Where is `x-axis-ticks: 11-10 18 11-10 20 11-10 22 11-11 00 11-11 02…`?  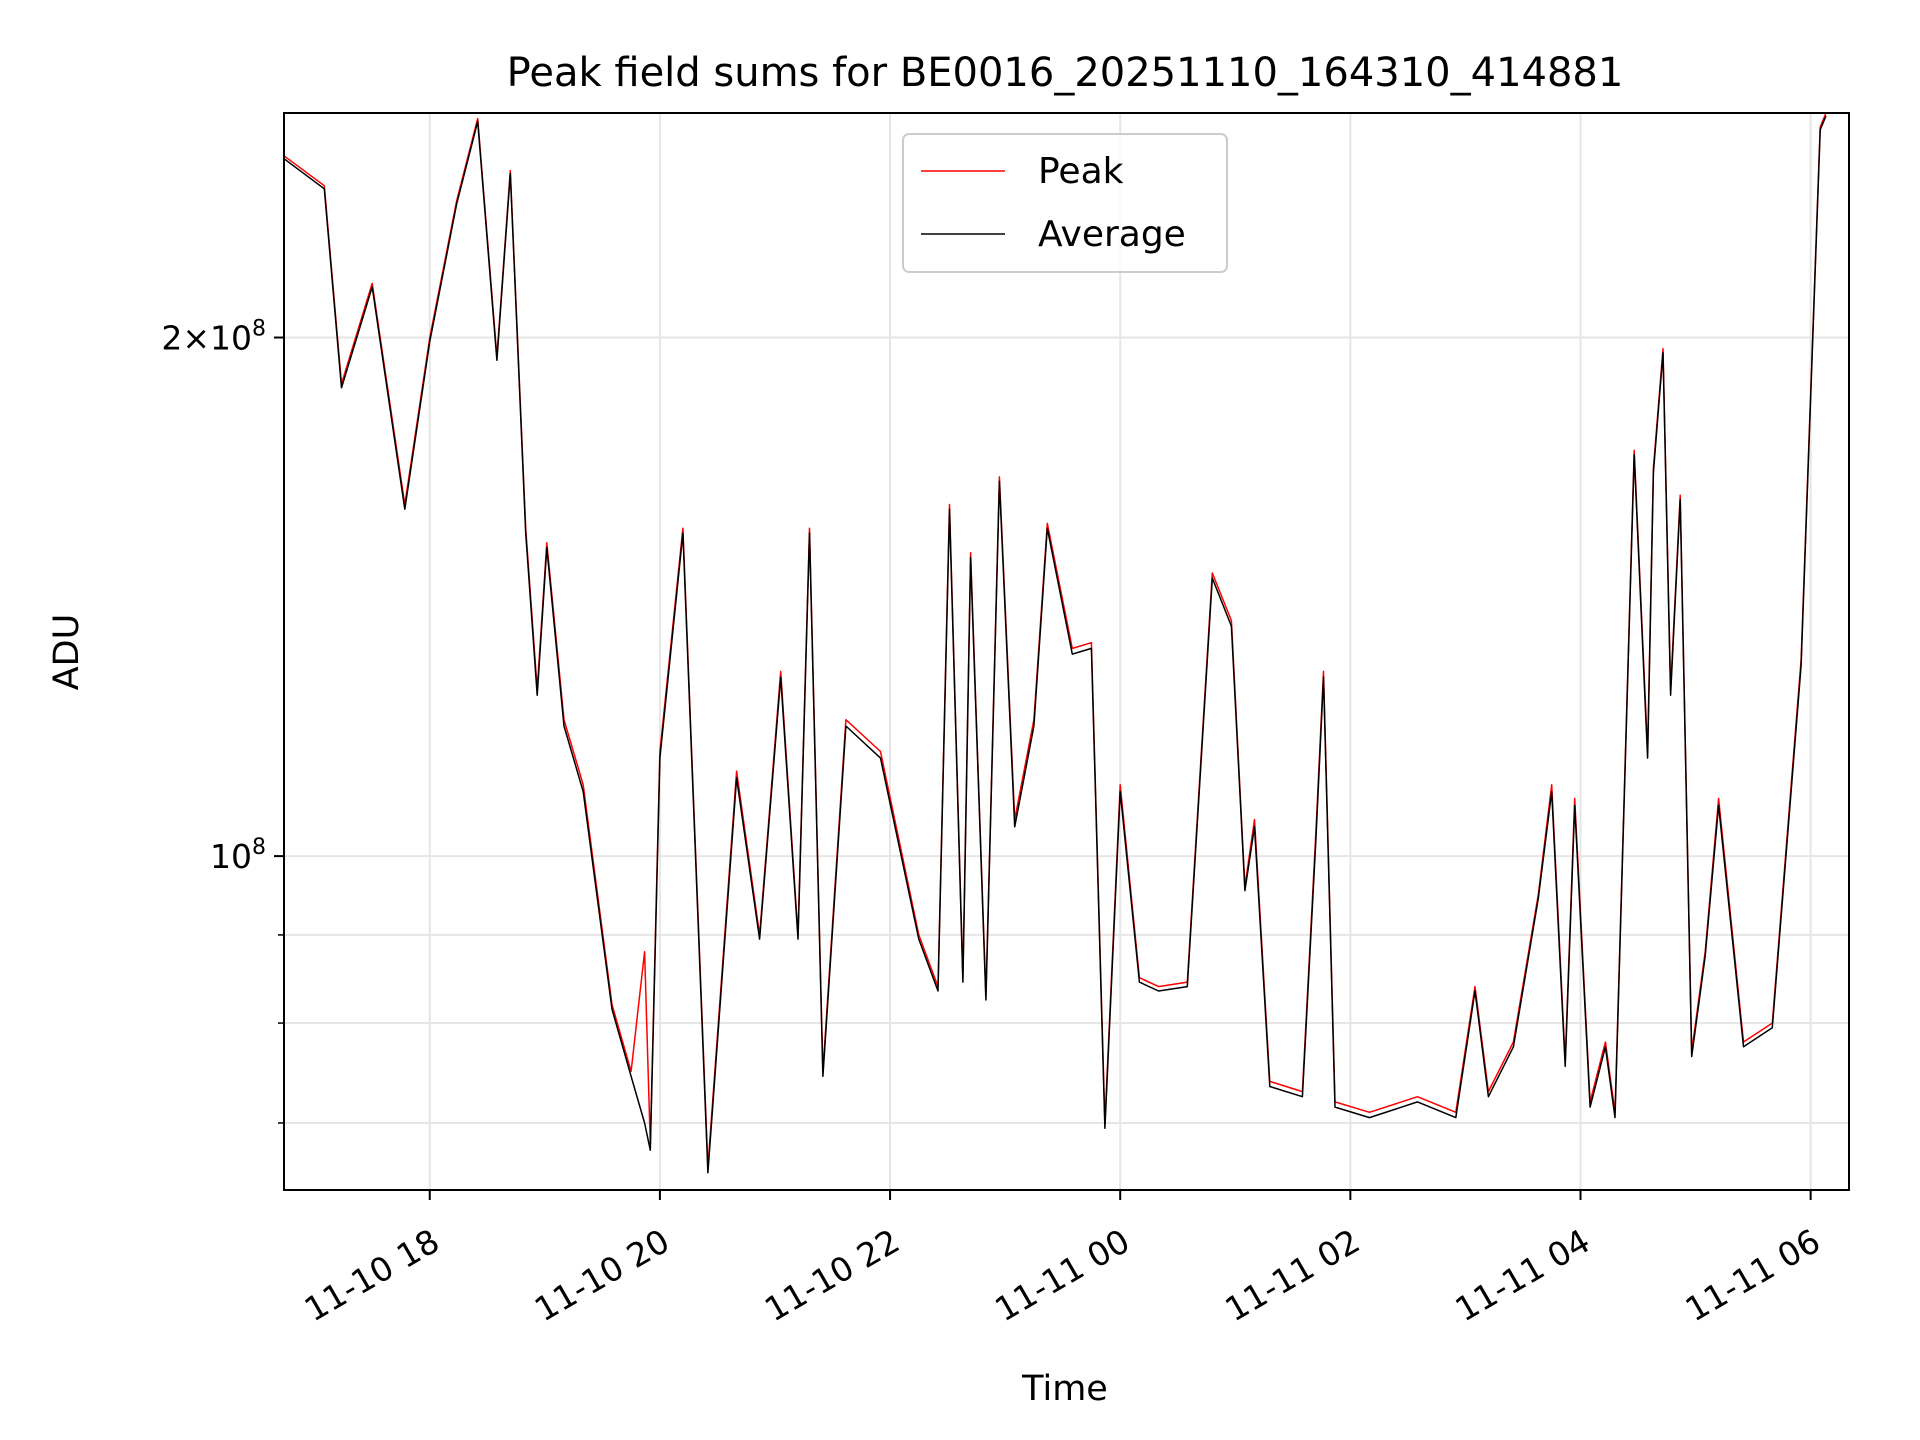 x-axis-ticks: 11-10 18 11-10 20 11-10 22 11-11 00 11-11 02… is located at coordinates (1062, 1259).